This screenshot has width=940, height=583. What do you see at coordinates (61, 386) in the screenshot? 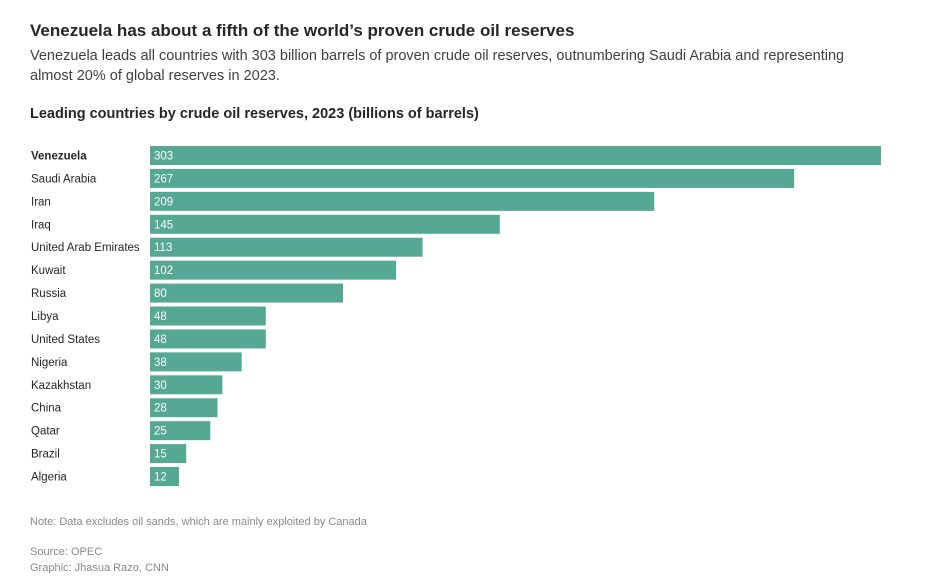
I see `category-label-kazakhstan: Kazakhstan` at bounding box center [61, 386].